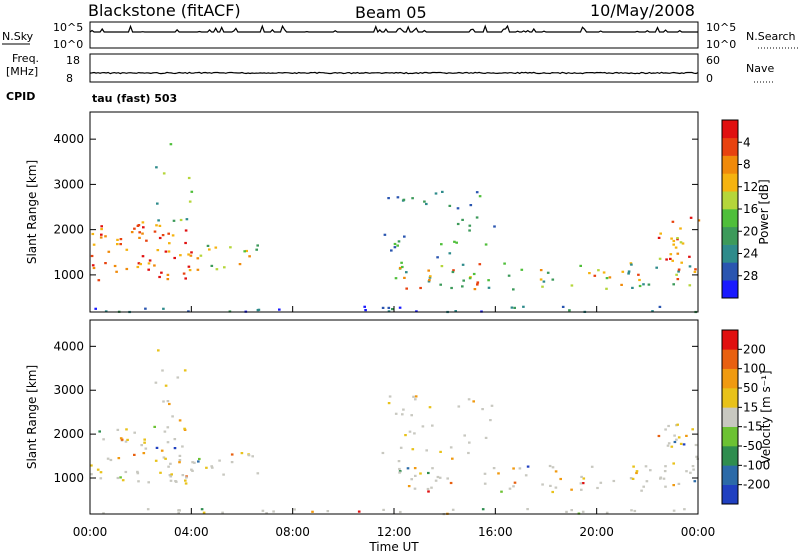 This screenshot has width=800, height=558. What do you see at coordinates (73, 60) in the screenshot?
I see `freq-tick-top: 18` at bounding box center [73, 60].